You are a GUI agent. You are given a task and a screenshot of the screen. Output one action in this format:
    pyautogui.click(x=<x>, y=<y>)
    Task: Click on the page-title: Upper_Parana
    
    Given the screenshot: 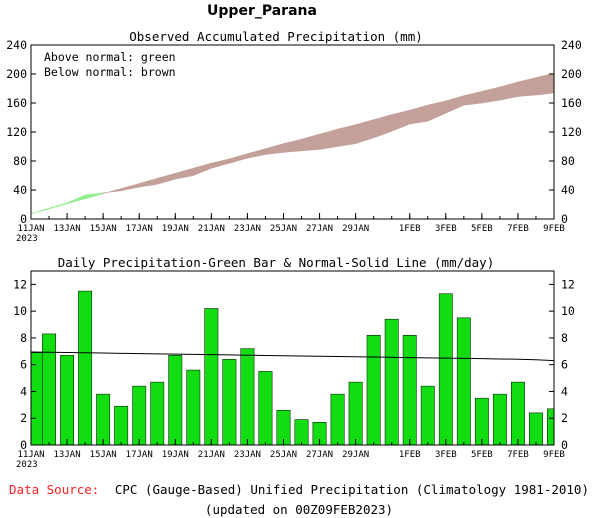 What is the action you would take?
    pyautogui.click(x=262, y=11)
    